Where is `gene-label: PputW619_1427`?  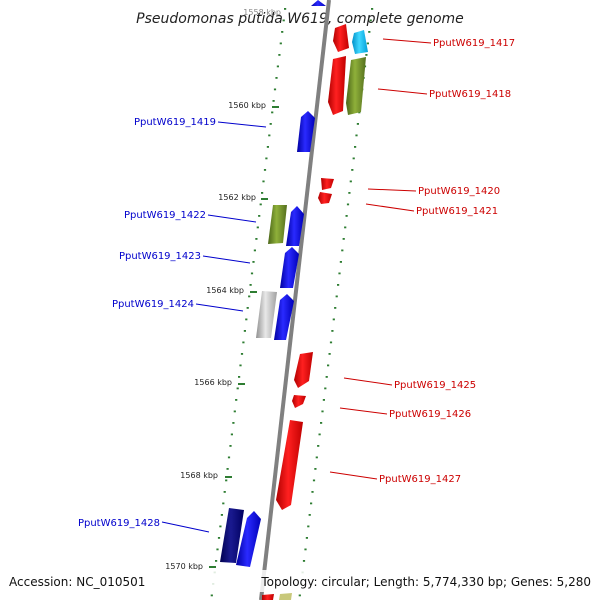 gene-label: PputW619_1427 is located at coordinates (420, 479).